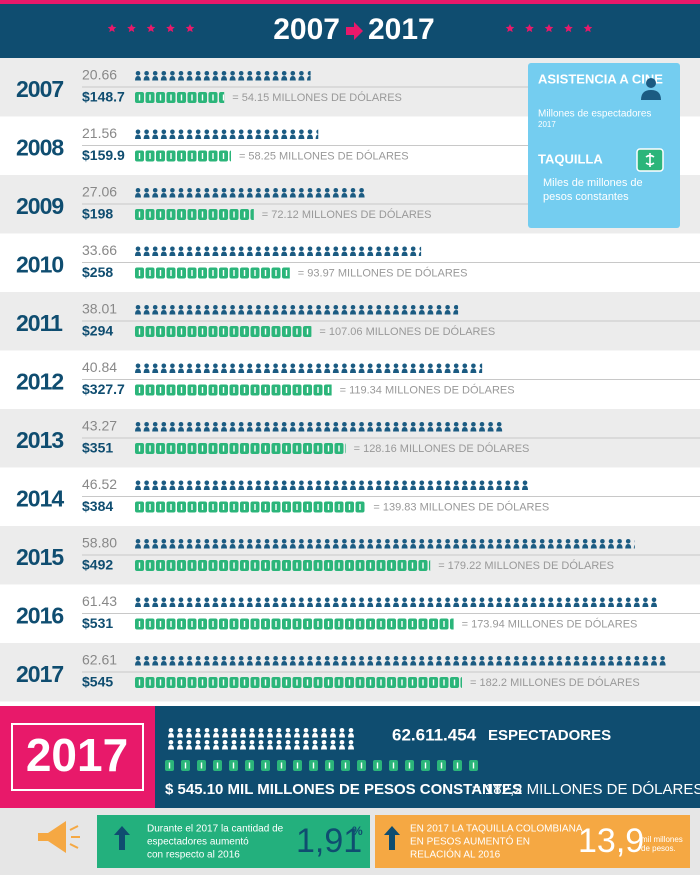 The image size is (700, 875). Describe the element at coordinates (434, 734) in the screenshot. I see `summary-spectators: 62.611.454` at that location.